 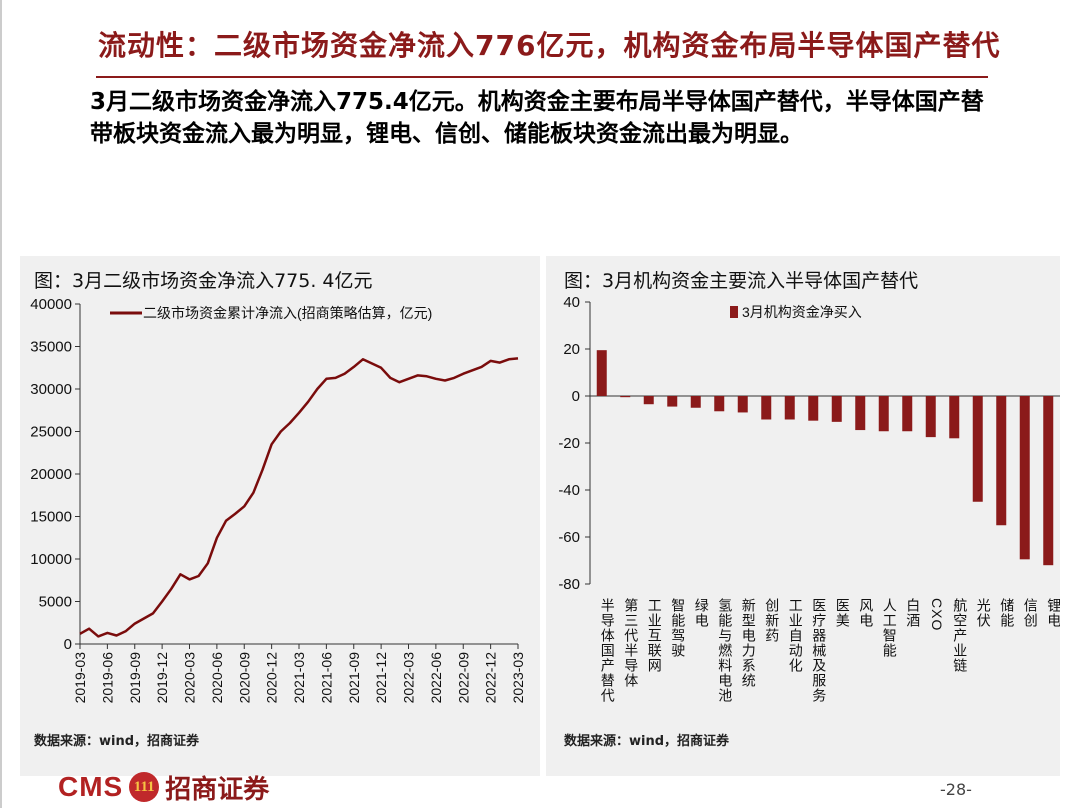 What do you see at coordinates (1007, 613) in the screenshot?
I see `category-label: 储能` at bounding box center [1007, 613].